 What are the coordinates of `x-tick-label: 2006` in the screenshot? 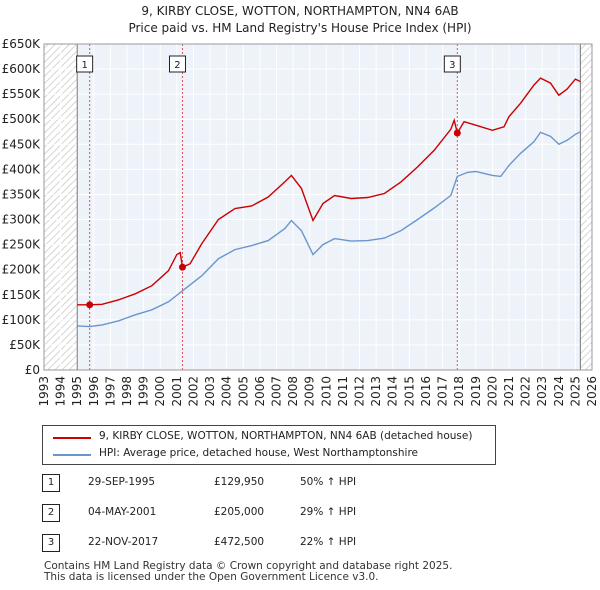 It's located at (260, 391).